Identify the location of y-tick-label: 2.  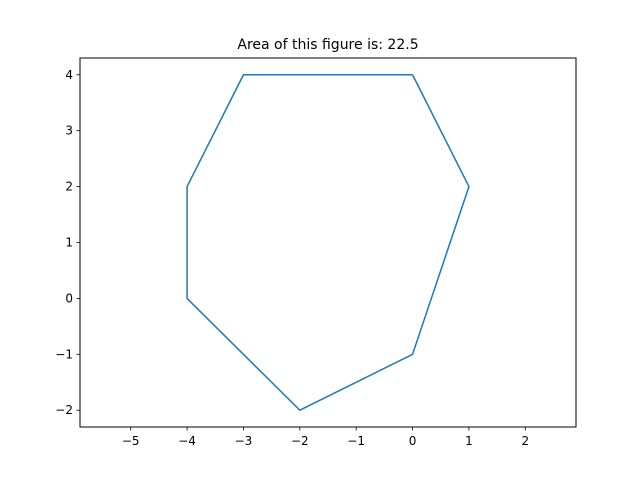
(69, 187).